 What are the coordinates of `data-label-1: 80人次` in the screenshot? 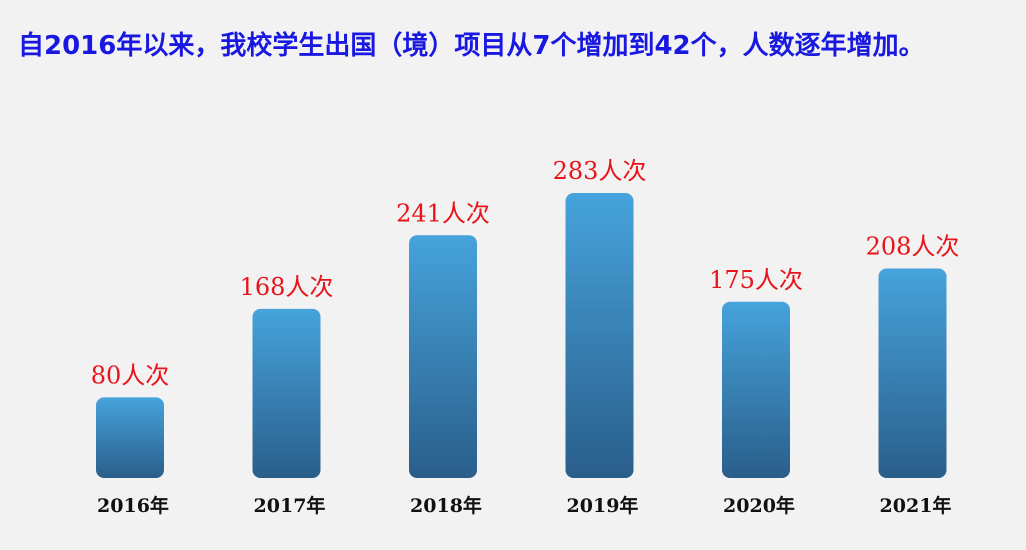 It's located at (130, 375).